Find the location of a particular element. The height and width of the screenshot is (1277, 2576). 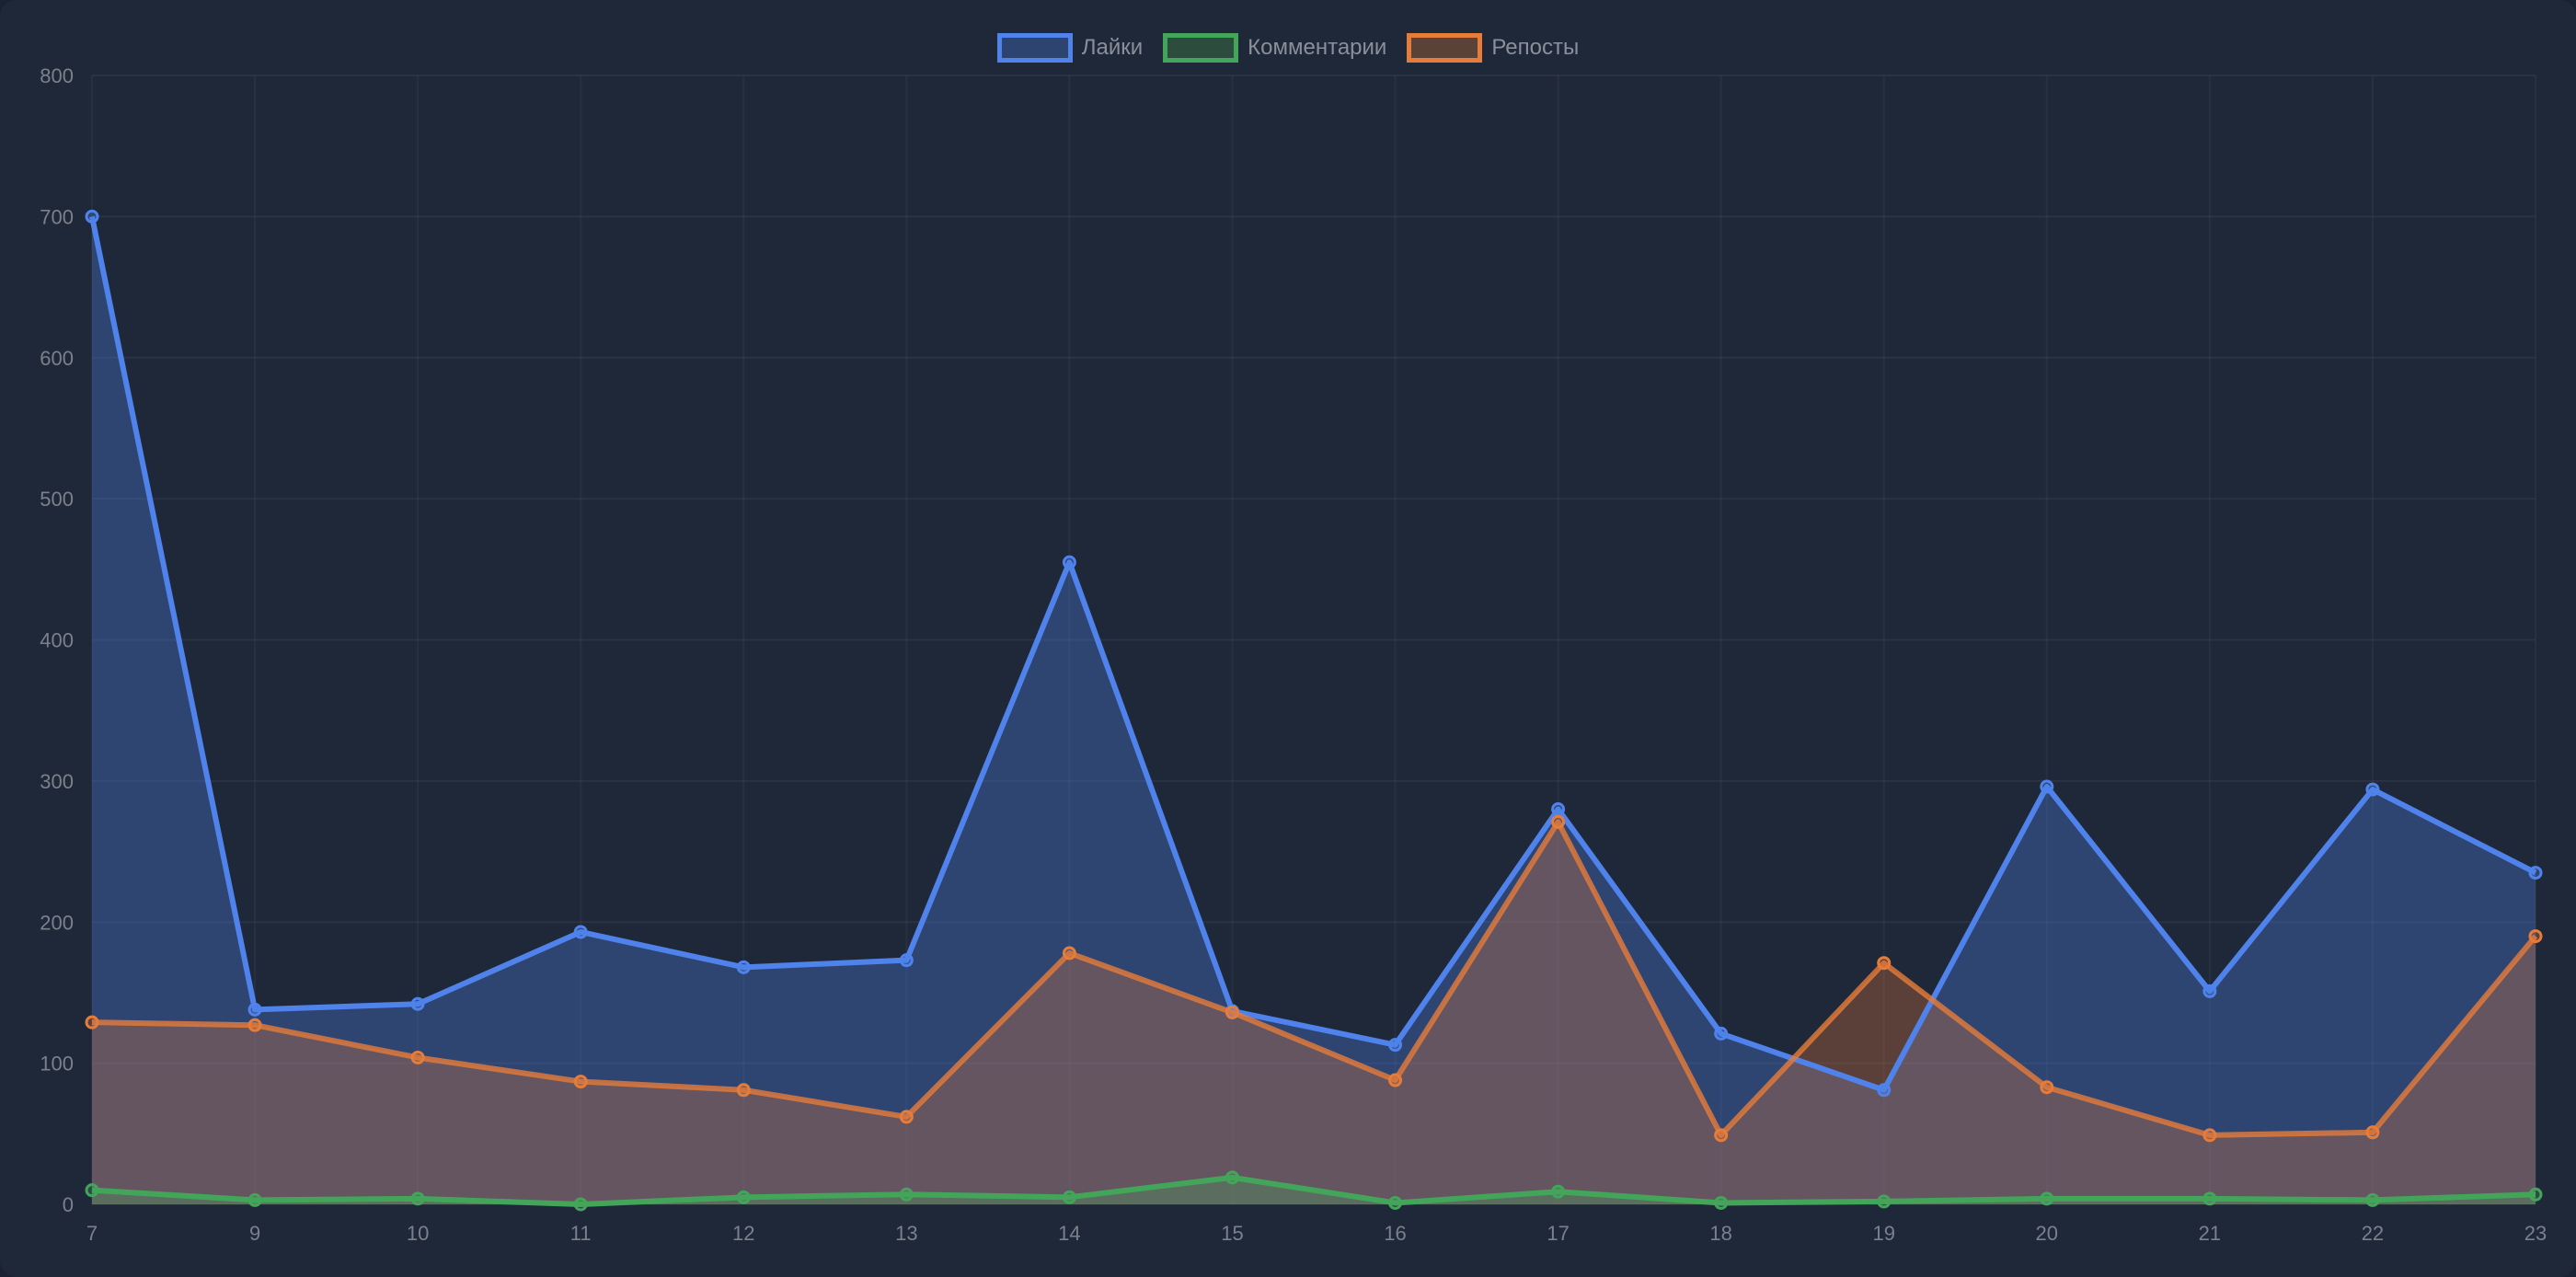

x-tick-label: 17 is located at coordinates (1558, 1233).